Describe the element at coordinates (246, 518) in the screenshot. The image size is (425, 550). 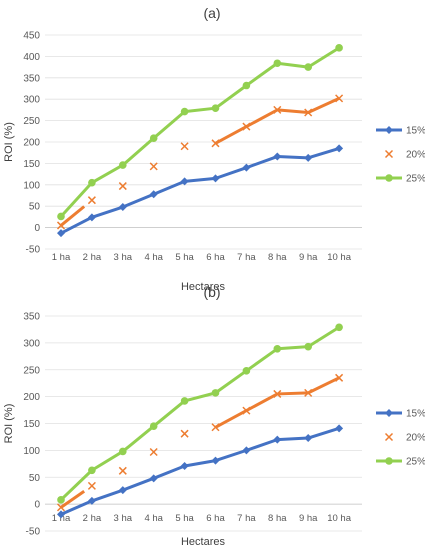
I see `x-tick-label: 7 ha` at that location.